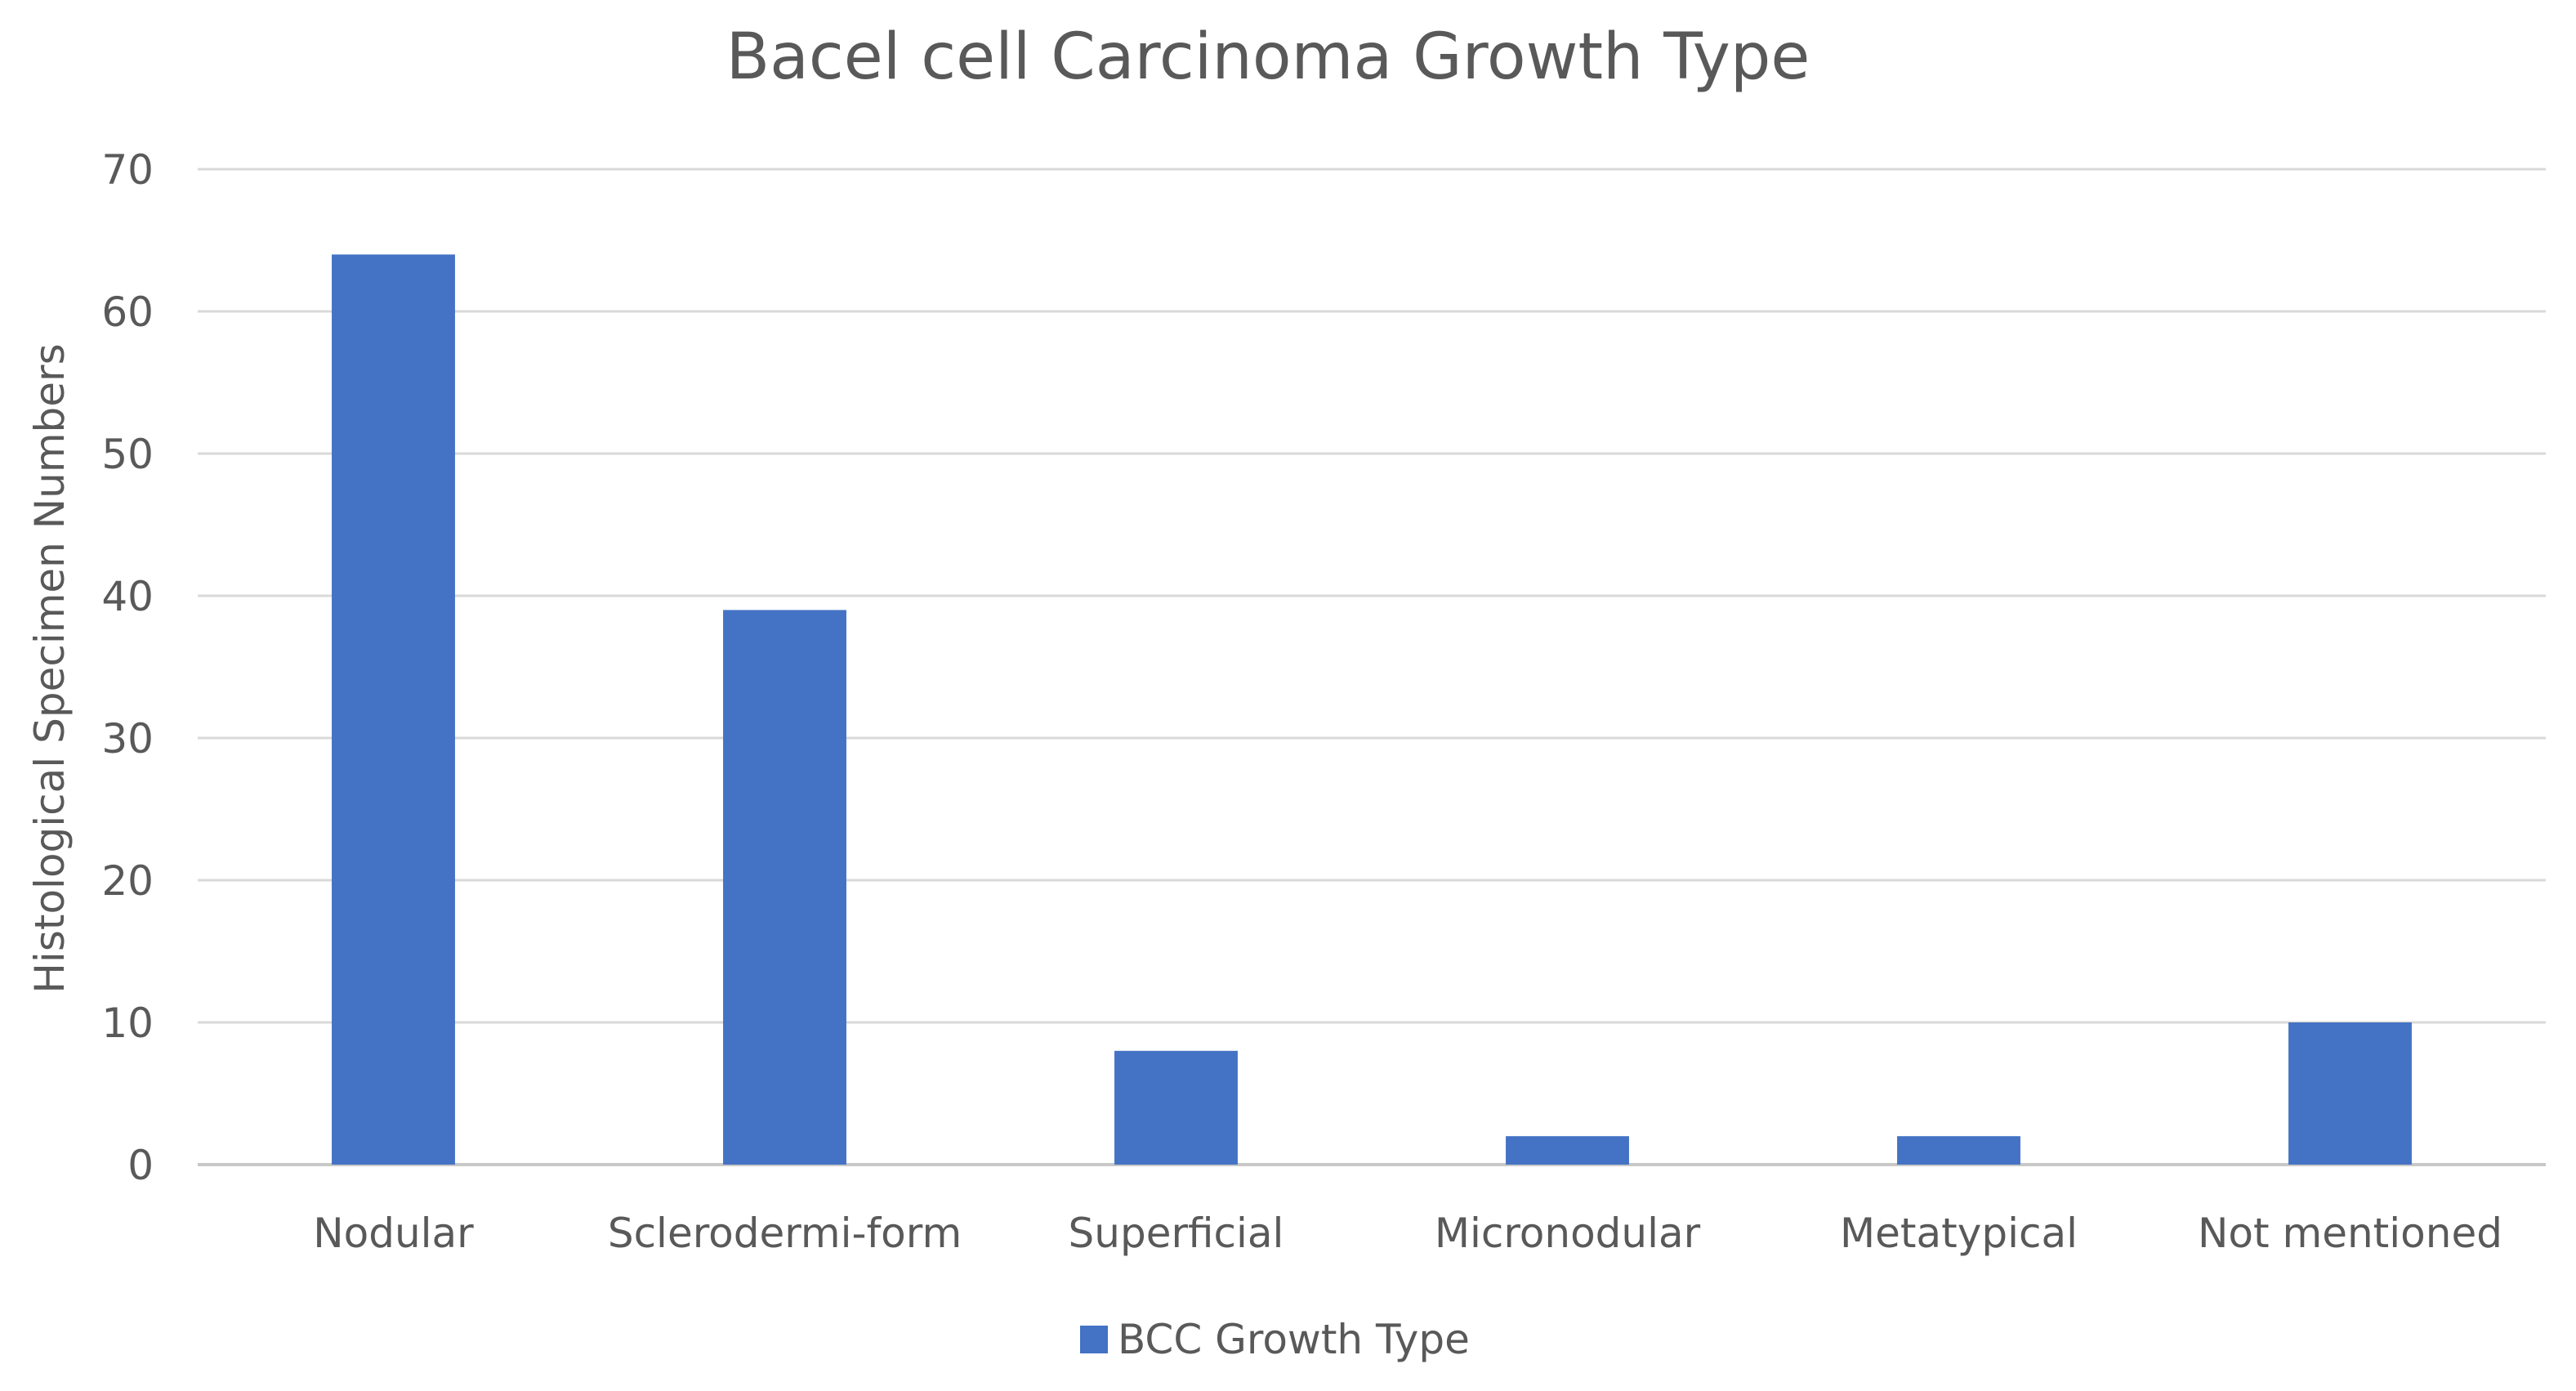  I want to click on x-tick-label: Metatypical, so click(1959, 1233).